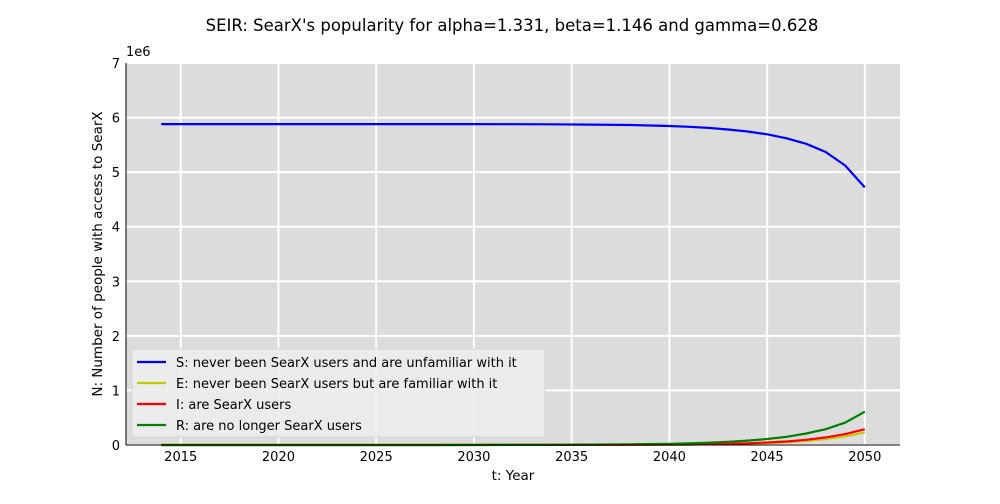  I want to click on x-axis-ticks: 2015 2020 2025 2030 2035 2040 2045 2050, so click(522, 457).